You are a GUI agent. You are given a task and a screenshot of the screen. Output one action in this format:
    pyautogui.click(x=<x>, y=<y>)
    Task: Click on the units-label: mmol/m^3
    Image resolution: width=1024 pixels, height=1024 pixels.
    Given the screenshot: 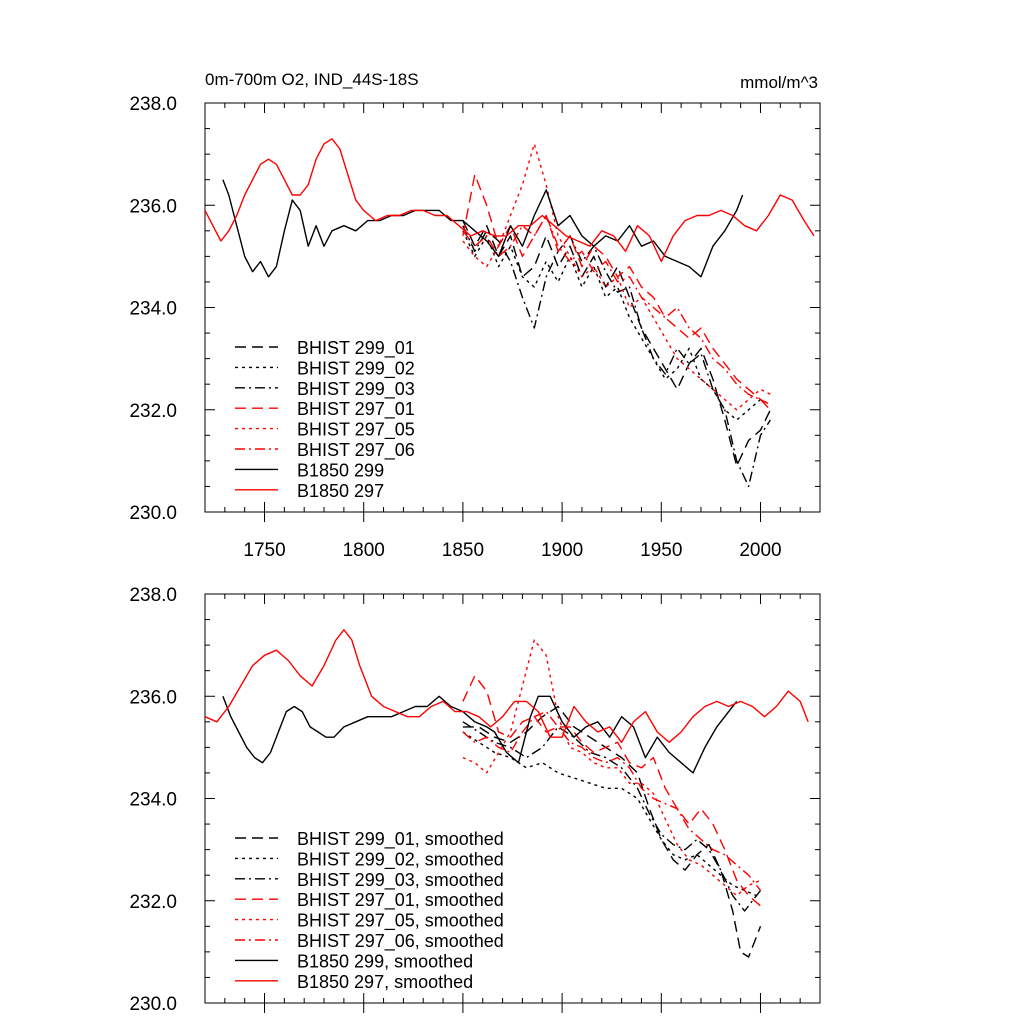 What is the action you would take?
    pyautogui.click(x=779, y=82)
    